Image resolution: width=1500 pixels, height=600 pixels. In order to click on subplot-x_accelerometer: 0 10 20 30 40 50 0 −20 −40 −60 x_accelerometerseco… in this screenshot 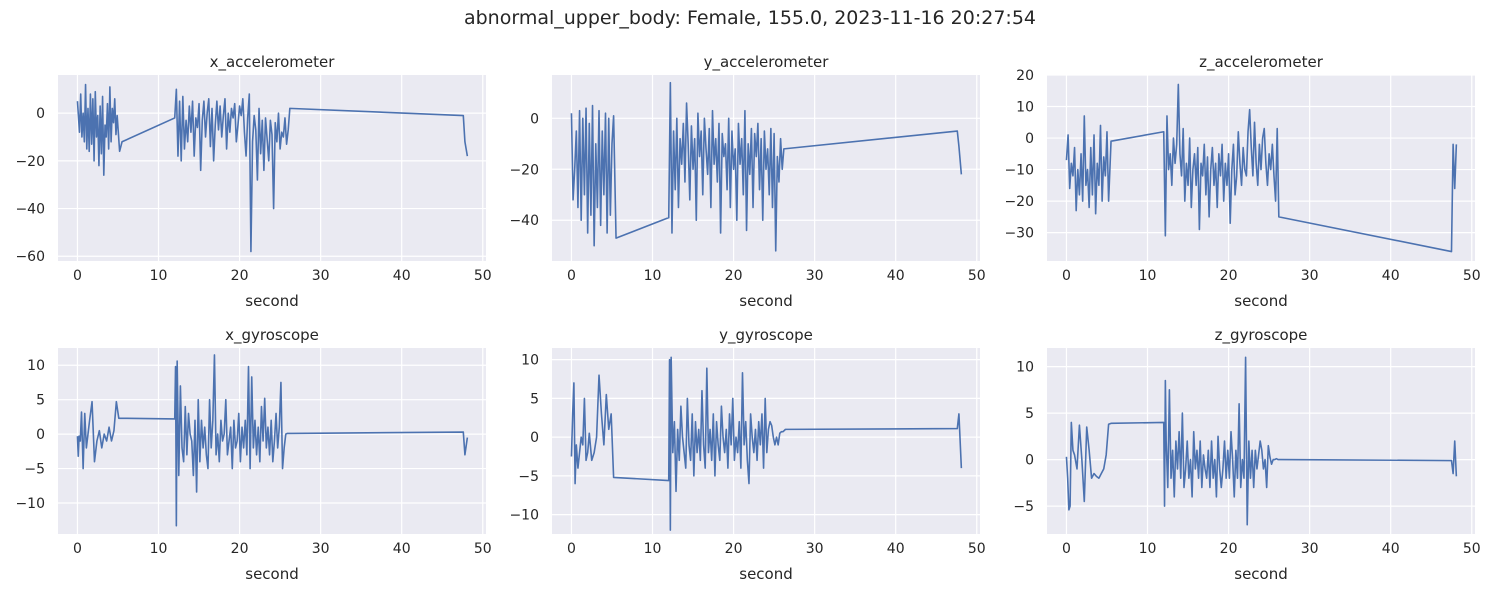, I will do `click(253, 181)`.